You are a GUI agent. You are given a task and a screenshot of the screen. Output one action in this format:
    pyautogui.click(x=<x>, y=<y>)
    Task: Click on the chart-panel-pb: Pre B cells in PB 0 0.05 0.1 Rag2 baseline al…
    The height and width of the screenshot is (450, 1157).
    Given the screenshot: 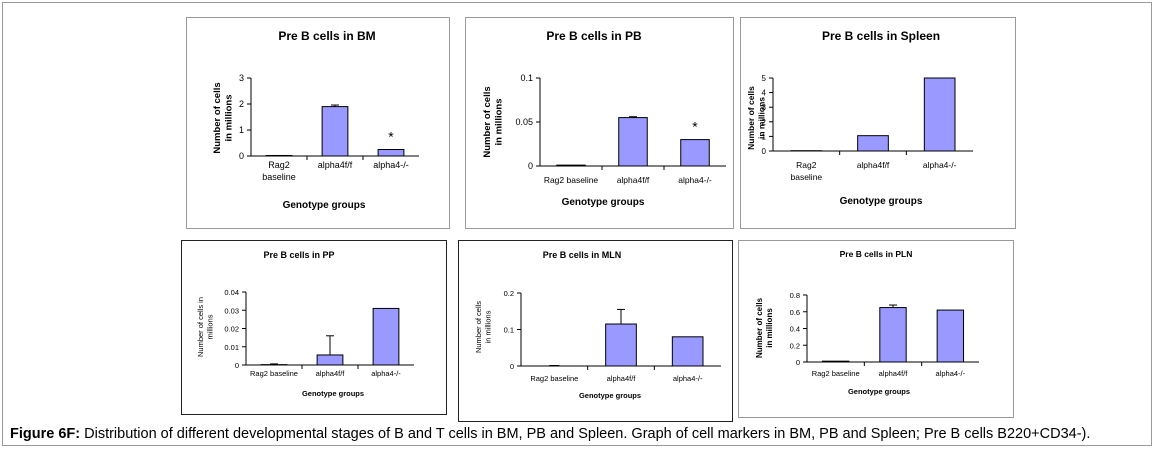 What is the action you would take?
    pyautogui.click(x=599, y=123)
    